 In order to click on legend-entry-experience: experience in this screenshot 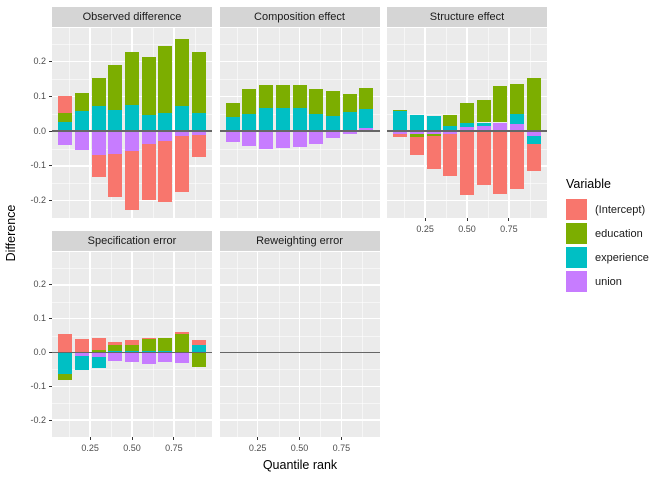, I will do `click(607, 257)`.